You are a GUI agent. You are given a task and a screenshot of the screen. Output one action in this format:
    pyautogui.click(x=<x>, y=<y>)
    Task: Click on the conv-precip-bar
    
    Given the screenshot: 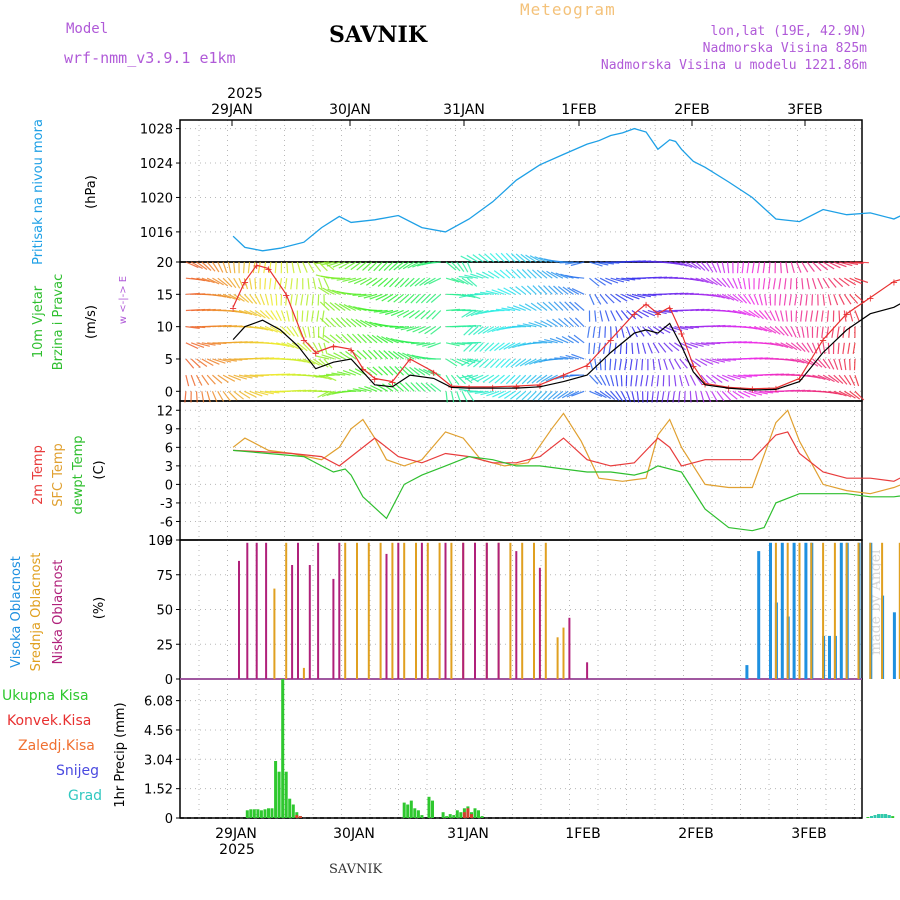 What is the action you would take?
    pyautogui.click(x=464, y=815)
    